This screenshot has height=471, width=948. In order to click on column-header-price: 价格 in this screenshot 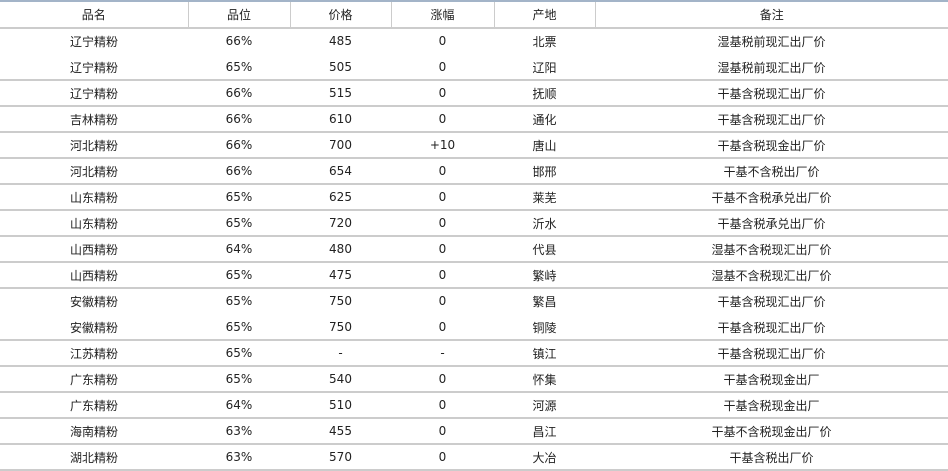, I will do `click(341, 15)`.